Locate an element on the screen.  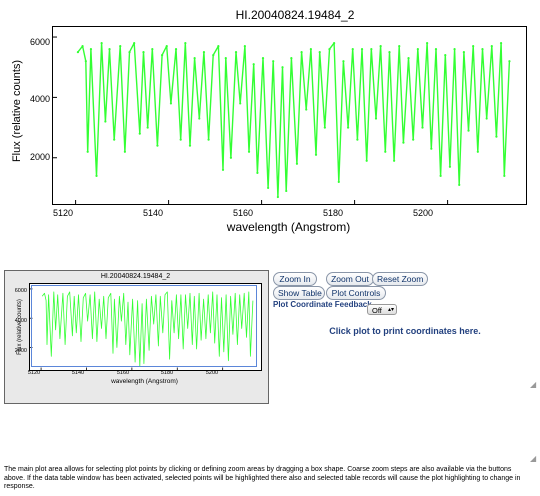
zoom-selection-box is located at coordinates (144, 326).